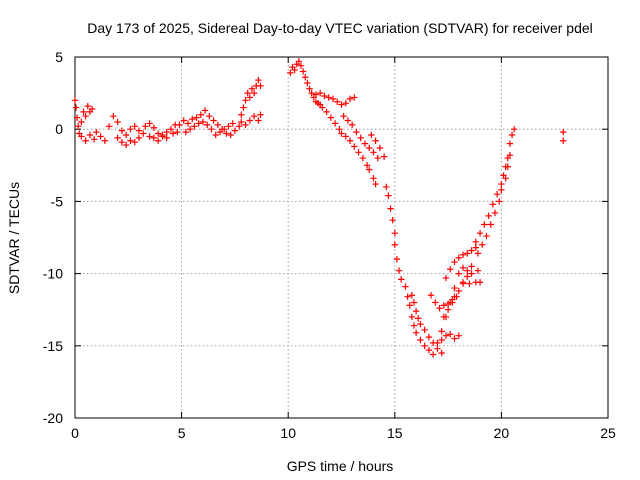  Describe the element at coordinates (395, 433) in the screenshot. I see `x-tick-label: 15` at that location.